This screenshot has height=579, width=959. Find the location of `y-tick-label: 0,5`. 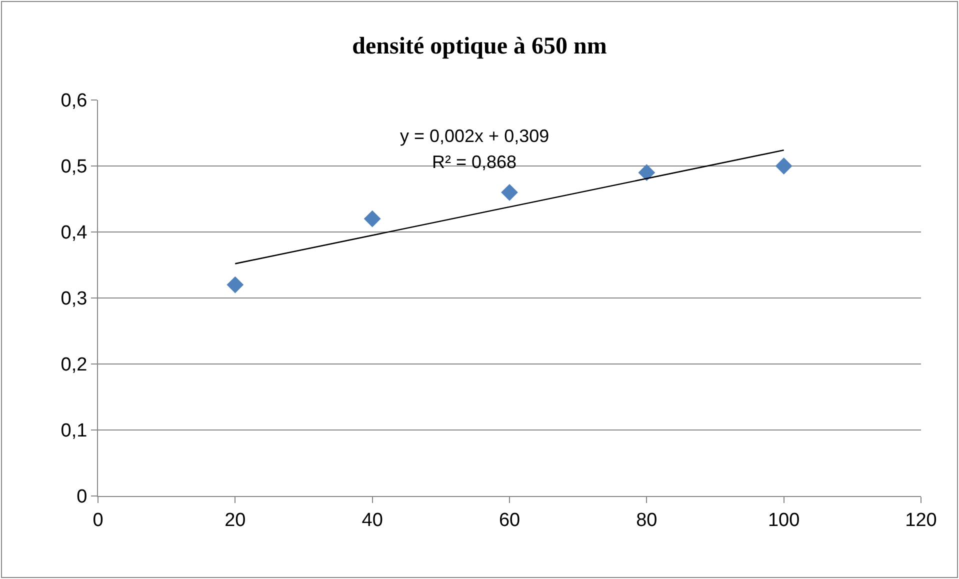

y-tick-label: 0,5 is located at coordinates (74, 167).